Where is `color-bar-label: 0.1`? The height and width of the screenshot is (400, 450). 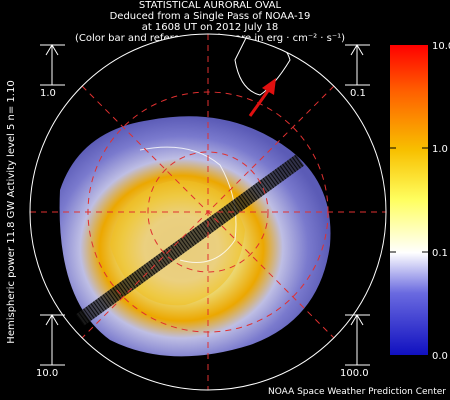 color-bar-label: 0.1 is located at coordinates (440, 253).